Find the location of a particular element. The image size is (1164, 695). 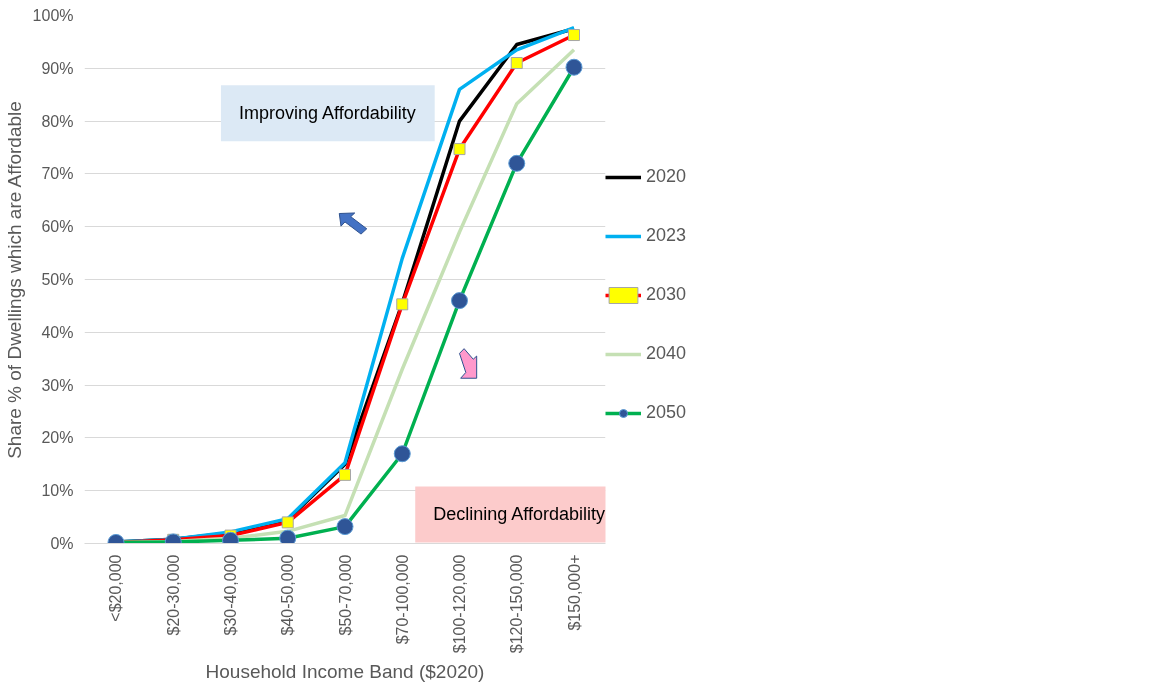

x-tick-label: $30-40,000 is located at coordinates (230, 595).